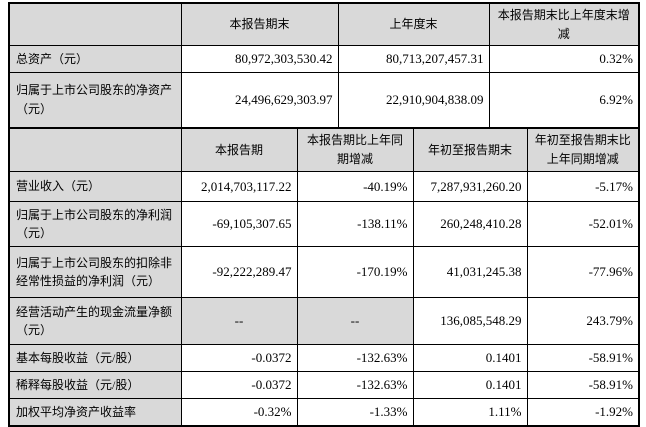 The height and width of the screenshot is (427, 646). What do you see at coordinates (259, 24) in the screenshot?
I see `col-header-current-period-end: 本报告期末` at bounding box center [259, 24].